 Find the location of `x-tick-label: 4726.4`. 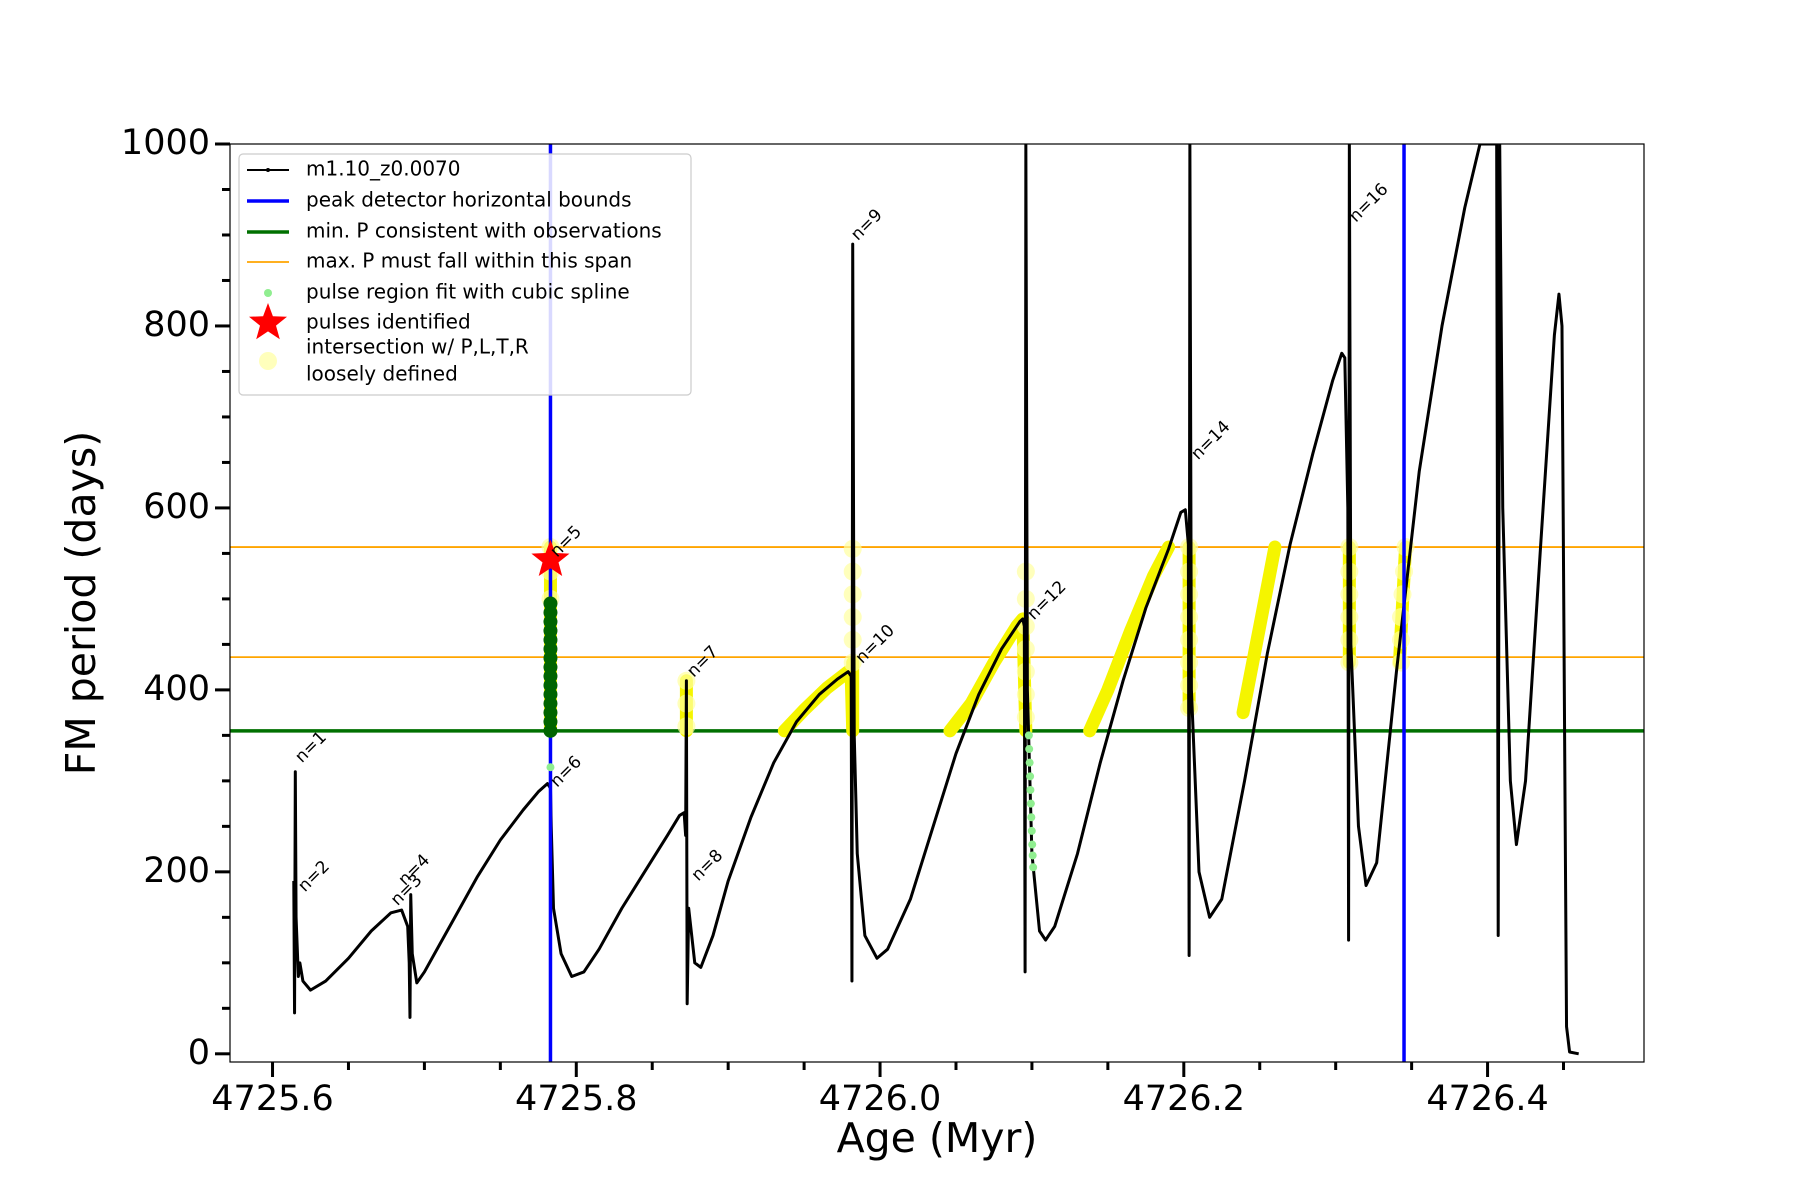

x-tick-label: 4726.4 is located at coordinates (1487, 1099).